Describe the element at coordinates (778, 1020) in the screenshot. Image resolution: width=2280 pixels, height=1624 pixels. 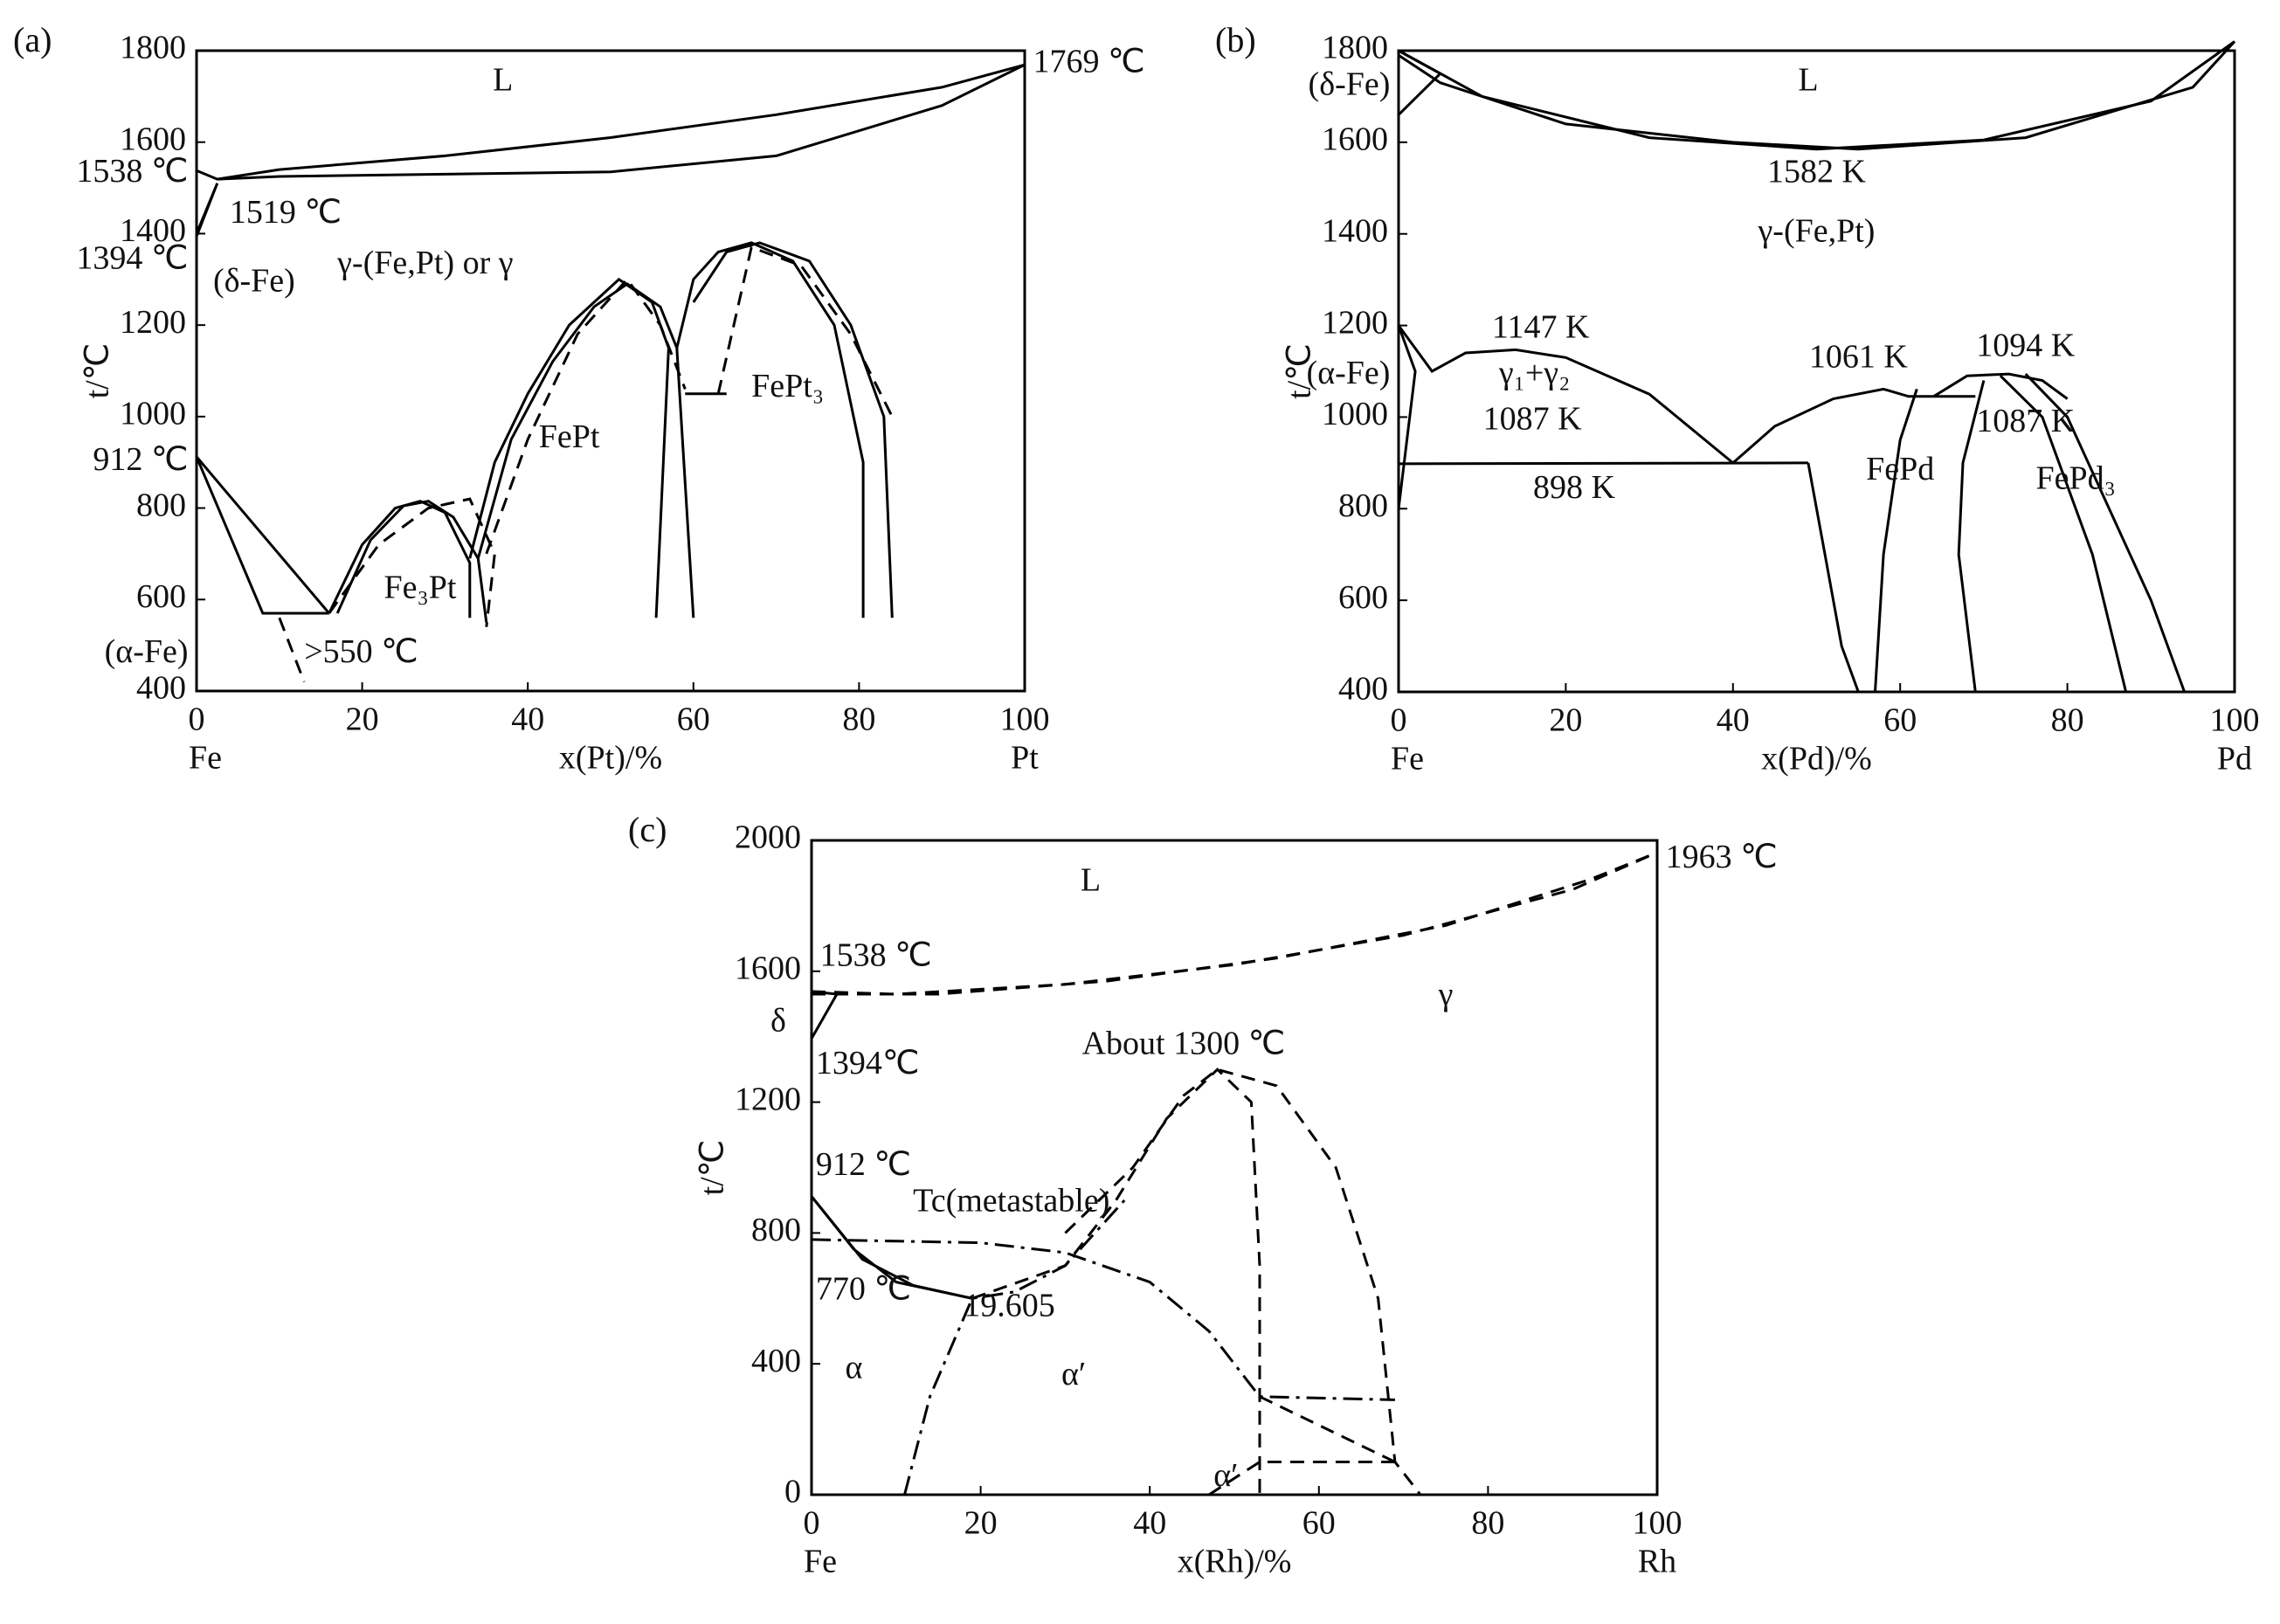
I see `annotation: δ` at that location.